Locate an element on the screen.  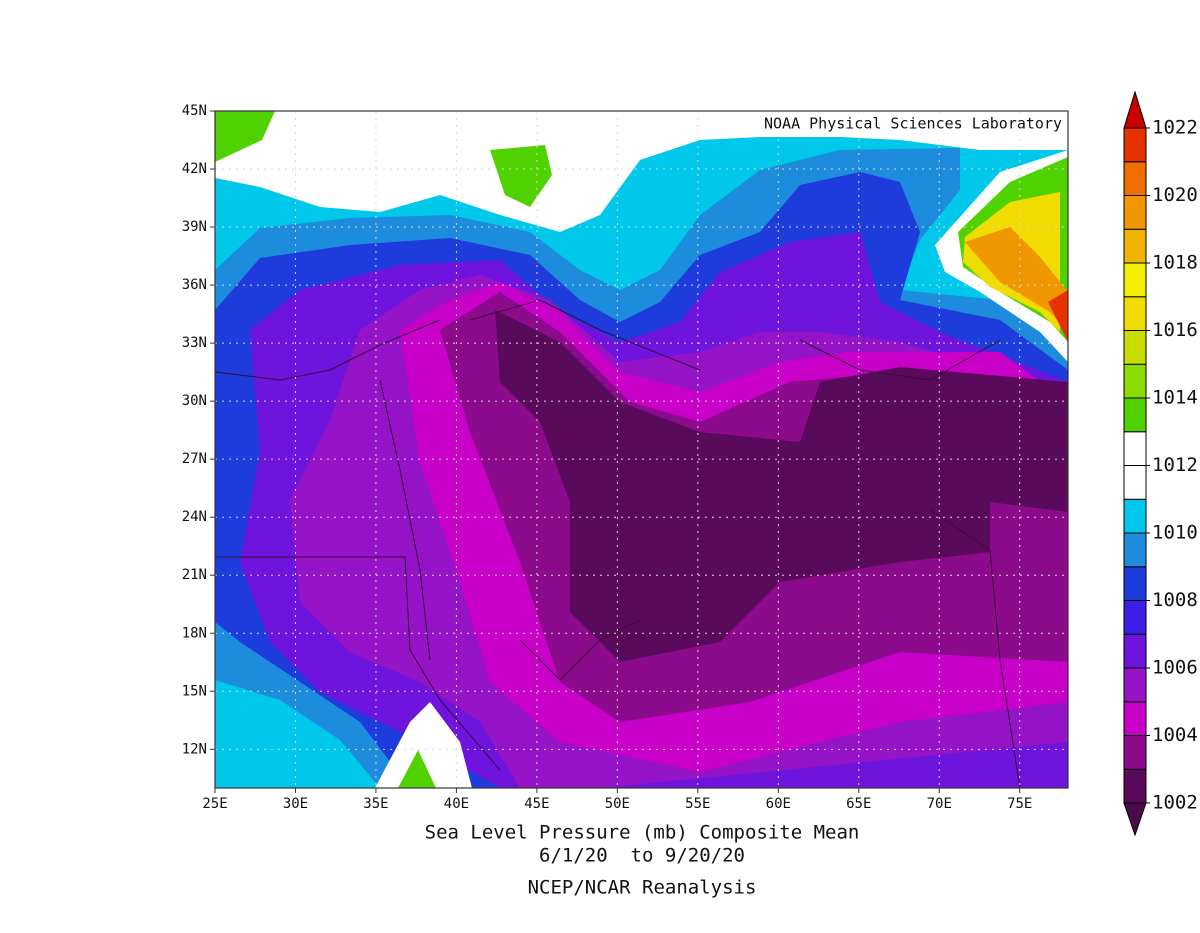
y-tick-label: 42N is located at coordinates (194, 169).